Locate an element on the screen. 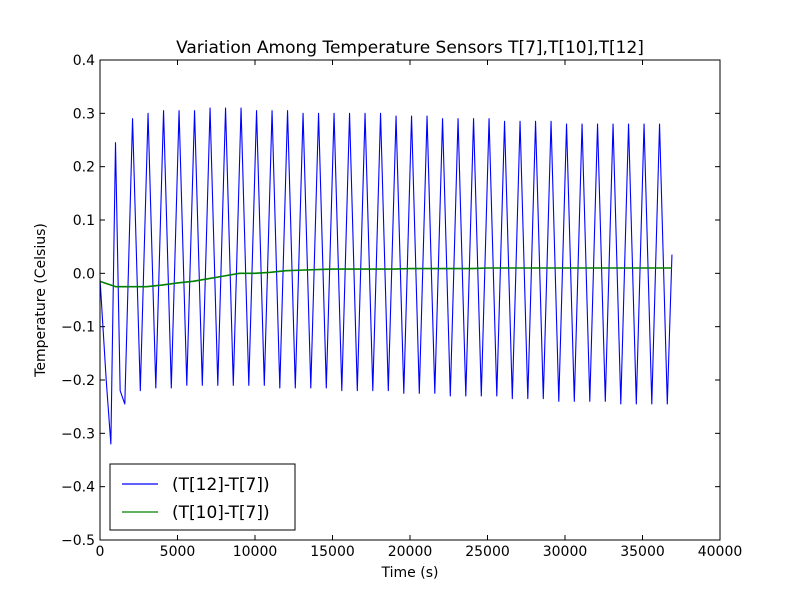 The width and height of the screenshot is (800, 605). legend: (T[12]-T[7]) (T[10]-T[7]) is located at coordinates (202, 497).